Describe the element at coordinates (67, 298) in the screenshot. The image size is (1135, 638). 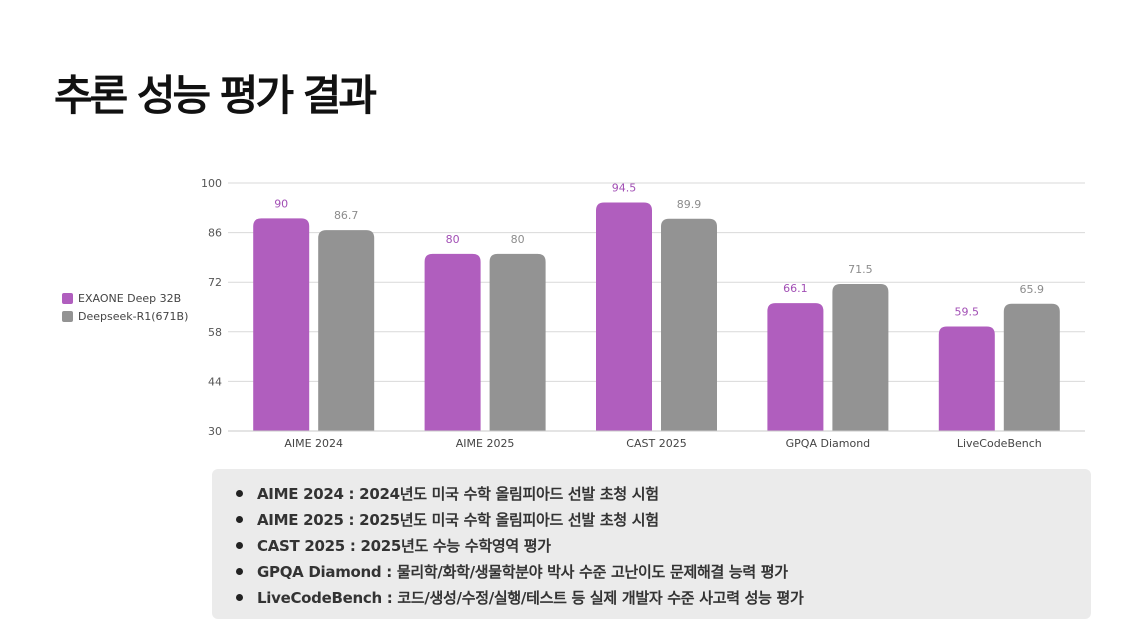
I see `legend-swatch-exaone` at that location.